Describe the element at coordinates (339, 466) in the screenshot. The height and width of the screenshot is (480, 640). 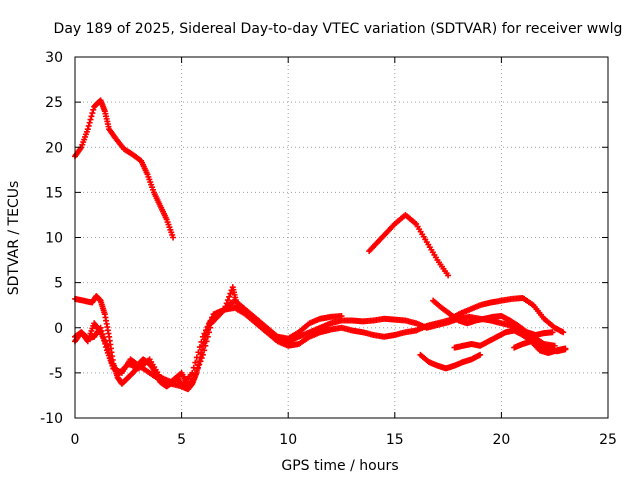
I see `x-axis-label: GPS time / hours` at that location.